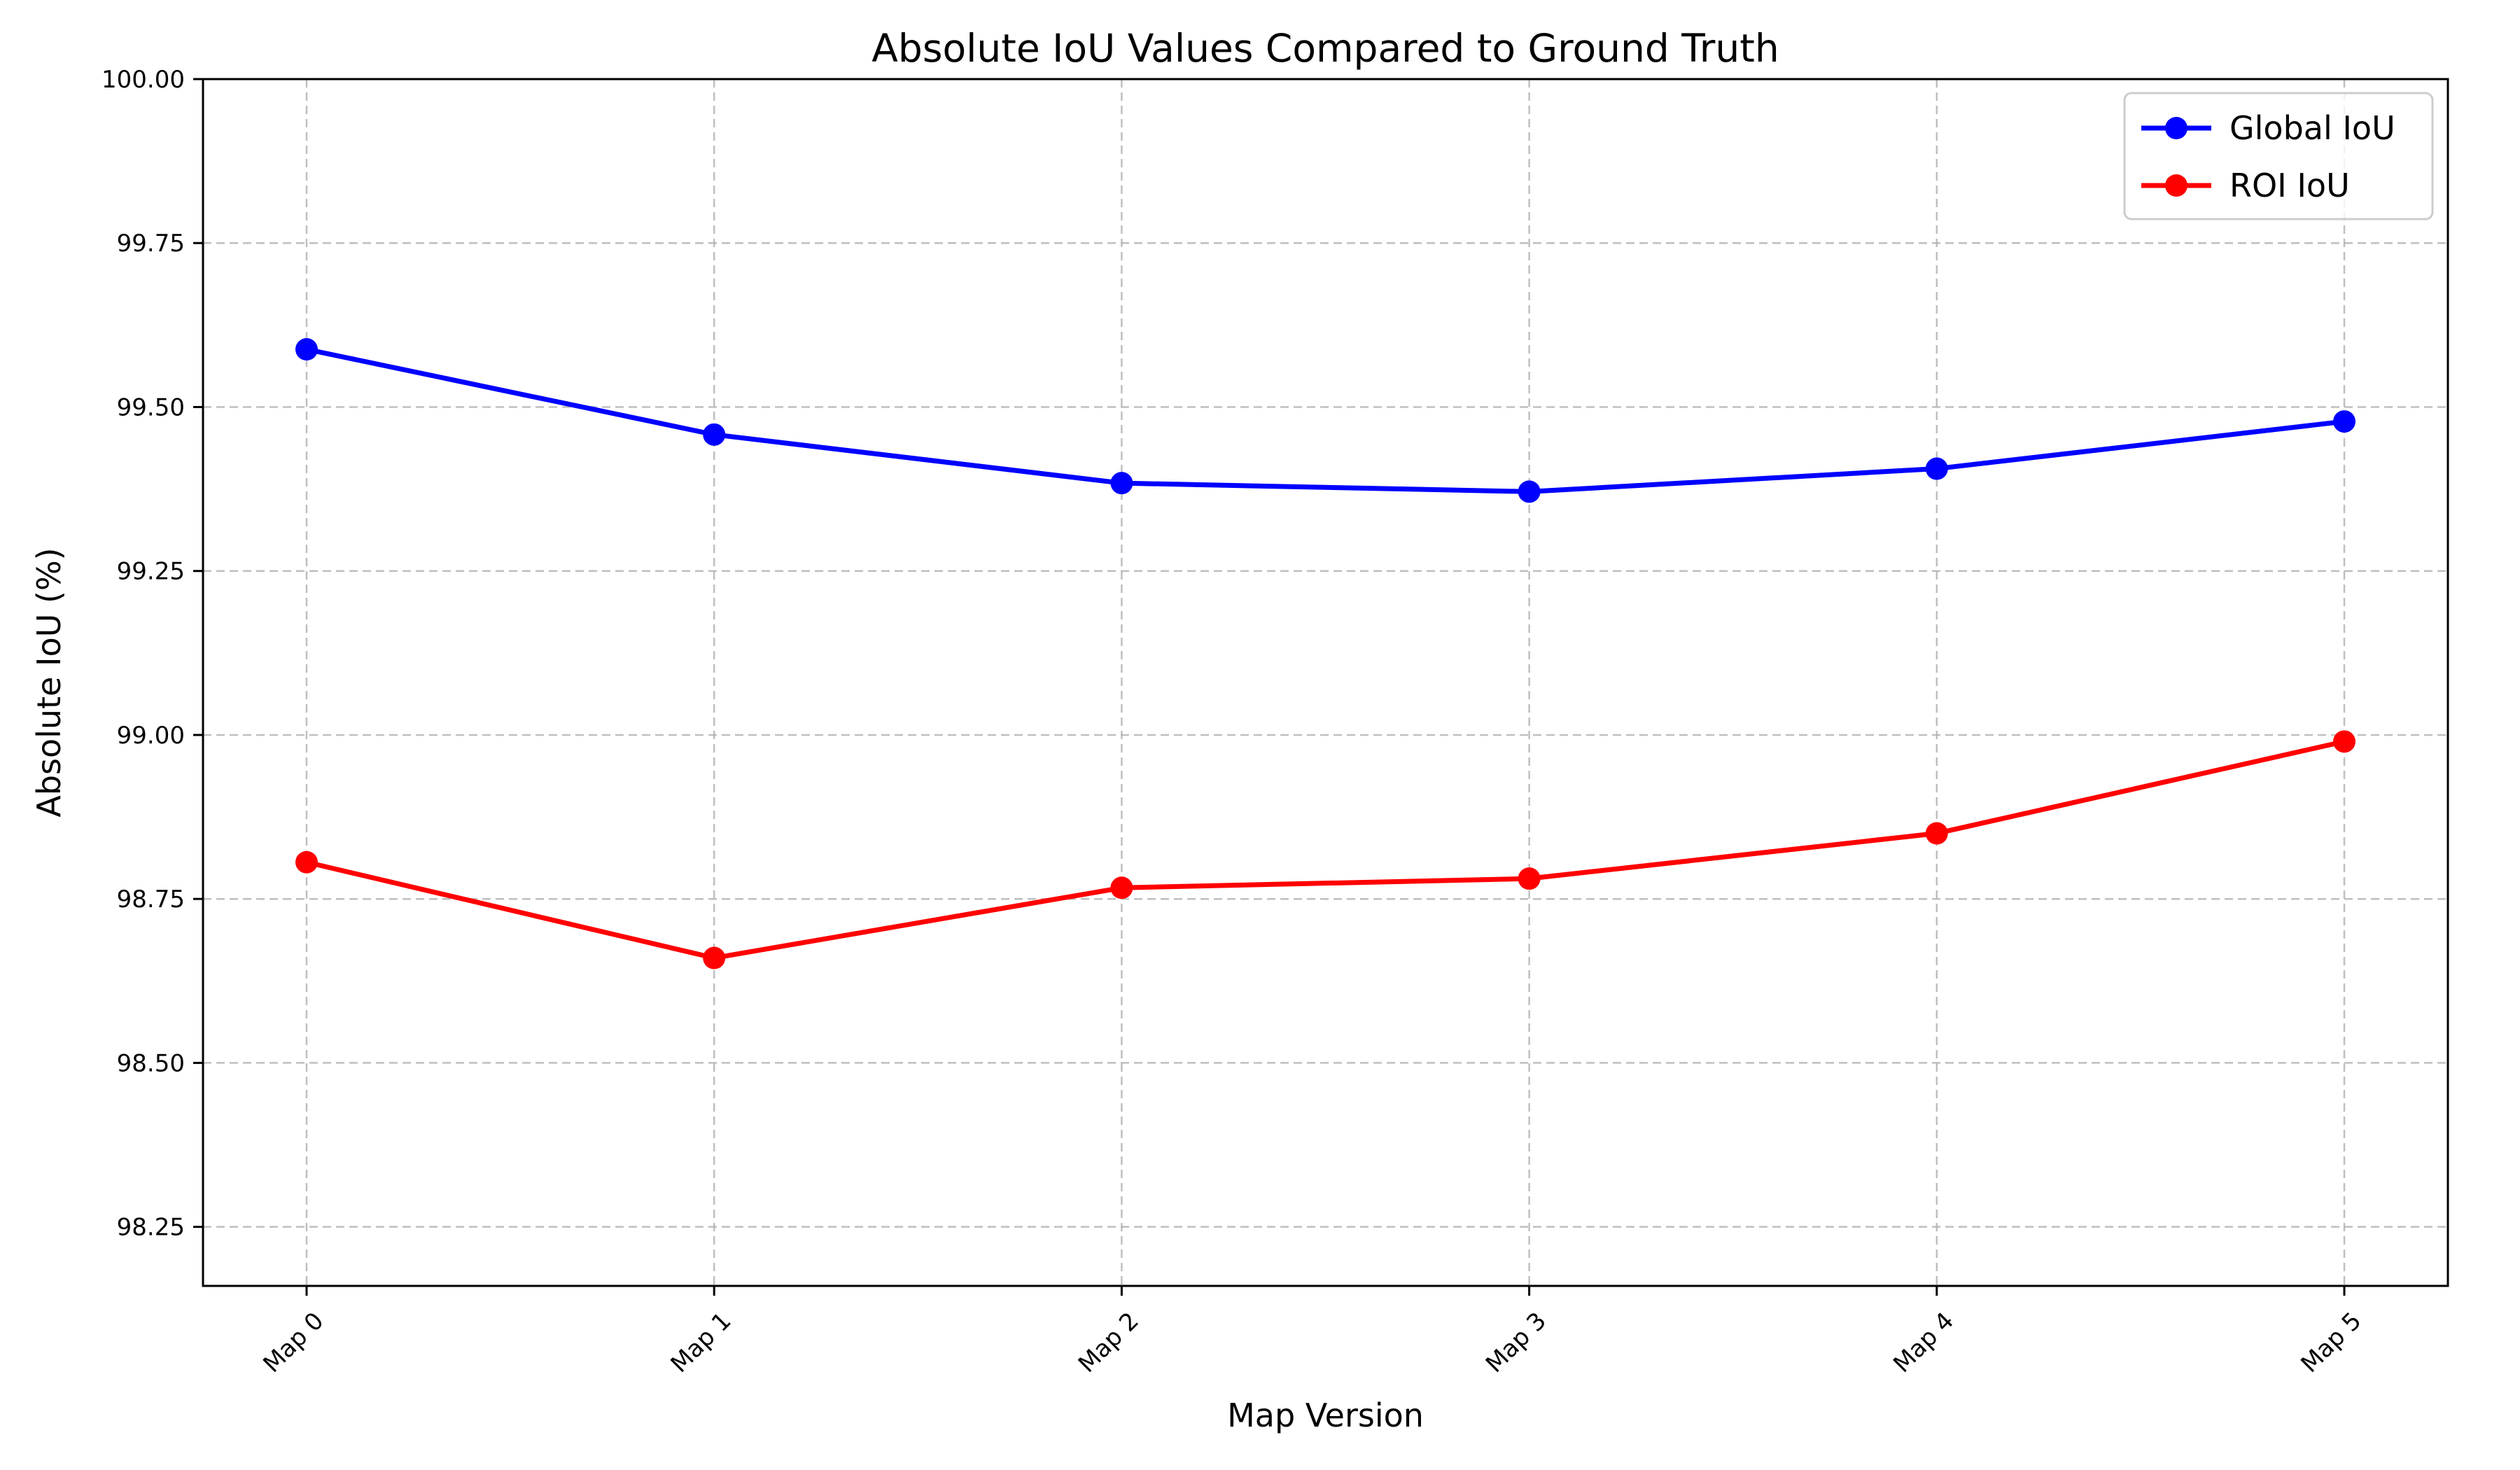  What do you see at coordinates (701, 1342) in the screenshot?
I see `x-tick-label: Map 1` at bounding box center [701, 1342].